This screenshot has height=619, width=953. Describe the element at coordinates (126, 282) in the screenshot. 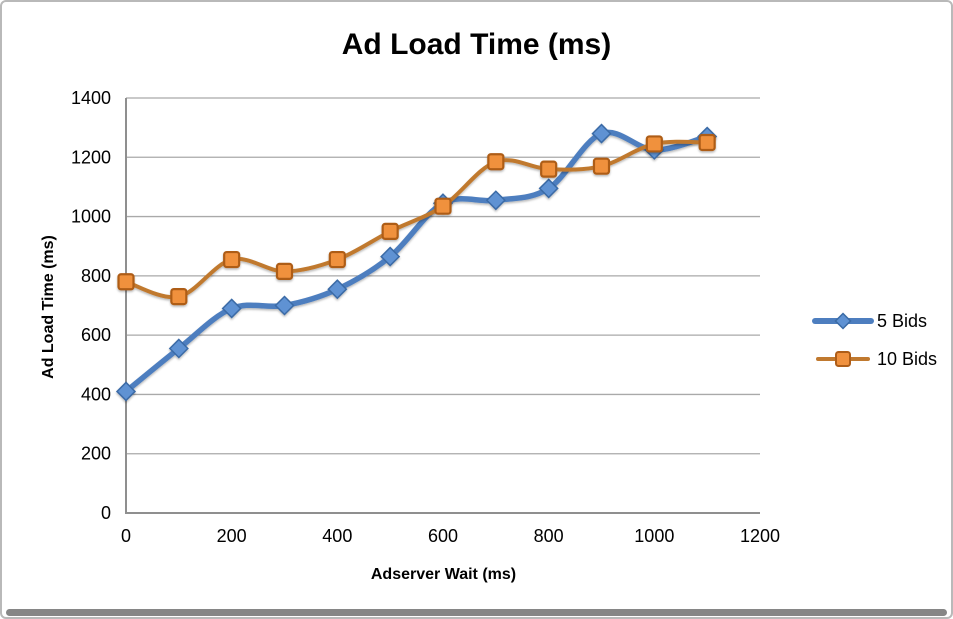

I see `data-point-10-bids-x0` at that location.